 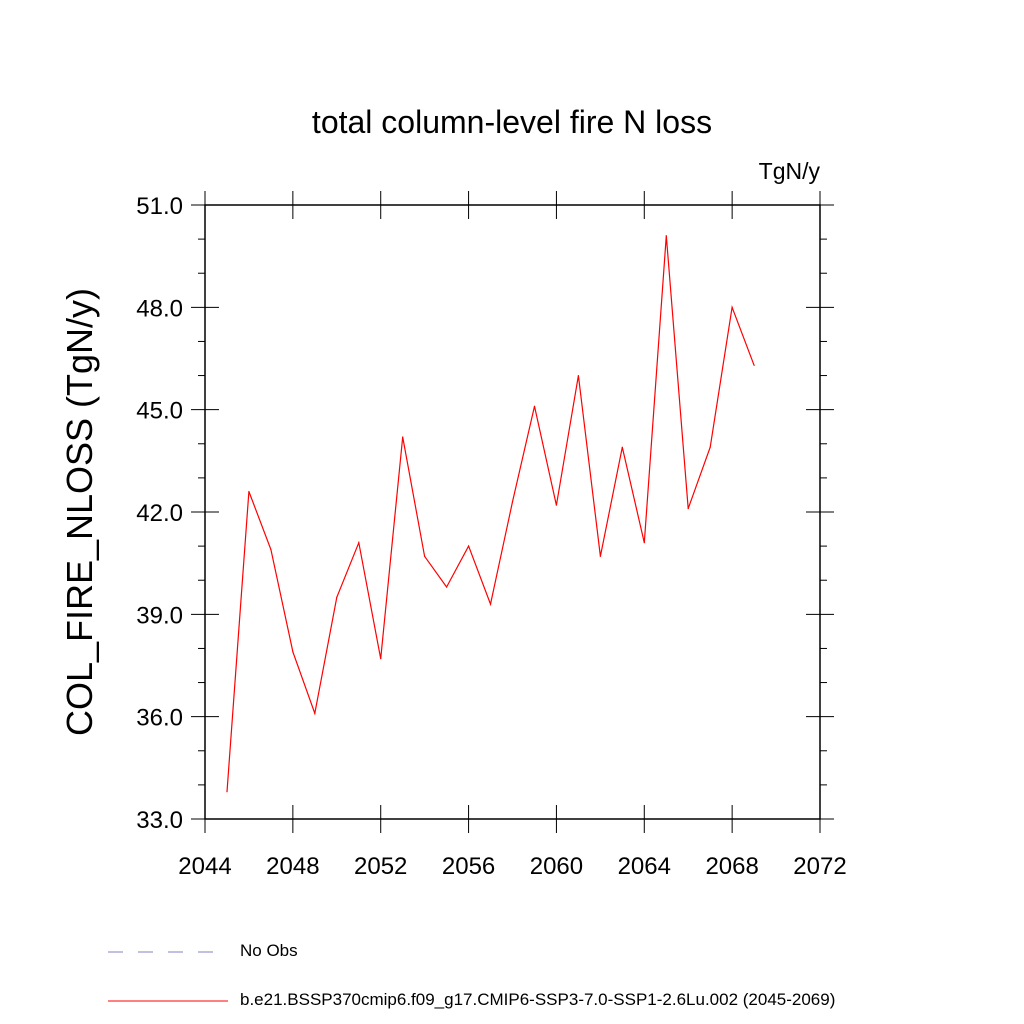 What do you see at coordinates (159, 513) in the screenshot?
I see `y-tick-label: 42.0` at bounding box center [159, 513].